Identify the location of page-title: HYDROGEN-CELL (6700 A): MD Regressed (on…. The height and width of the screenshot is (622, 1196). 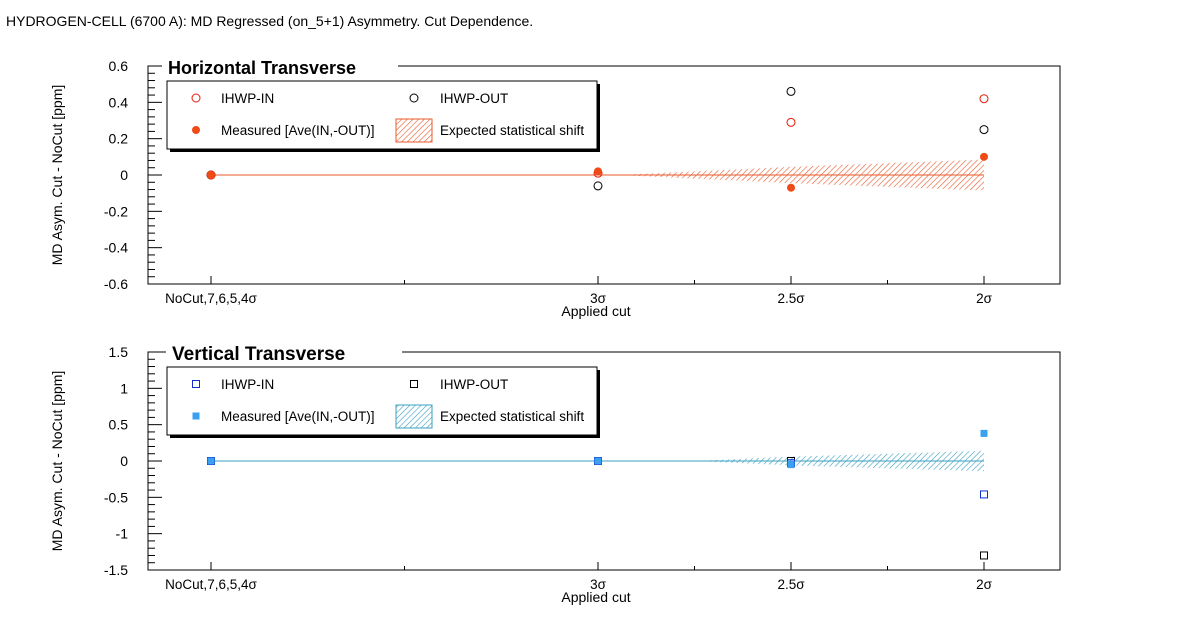
(270, 21).